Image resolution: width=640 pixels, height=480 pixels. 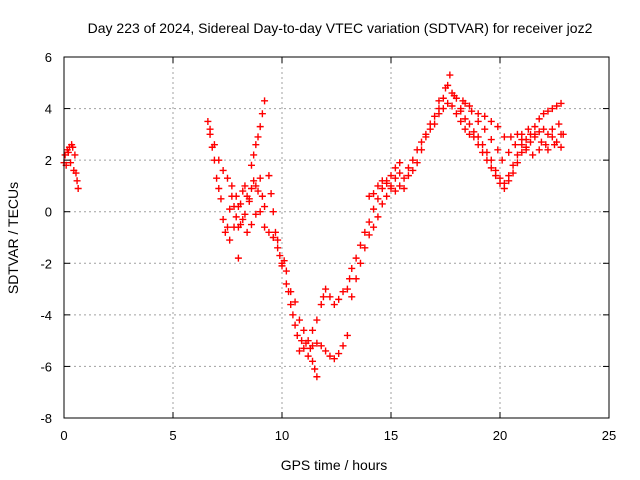 I want to click on y-tick-label: 4, so click(x=48, y=109).